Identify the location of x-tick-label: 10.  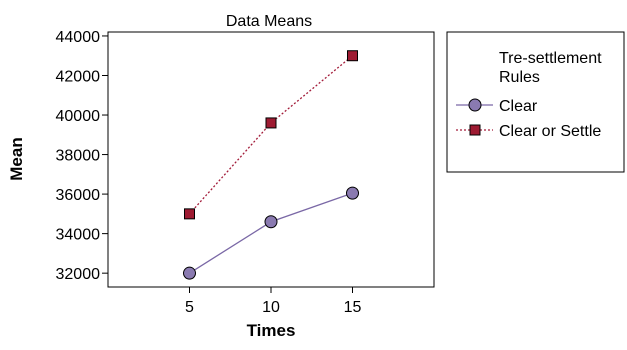
(271, 307).